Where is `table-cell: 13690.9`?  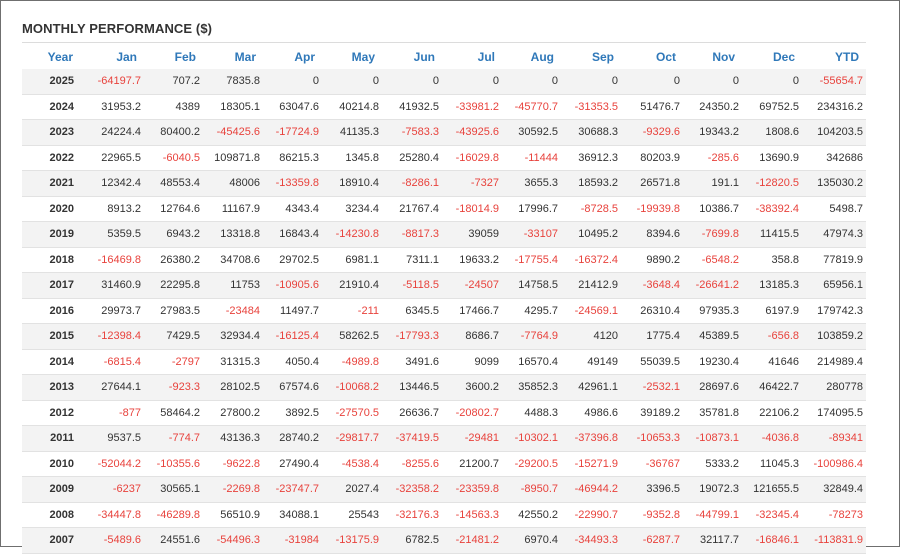 table-cell: 13690.9 is located at coordinates (772, 158).